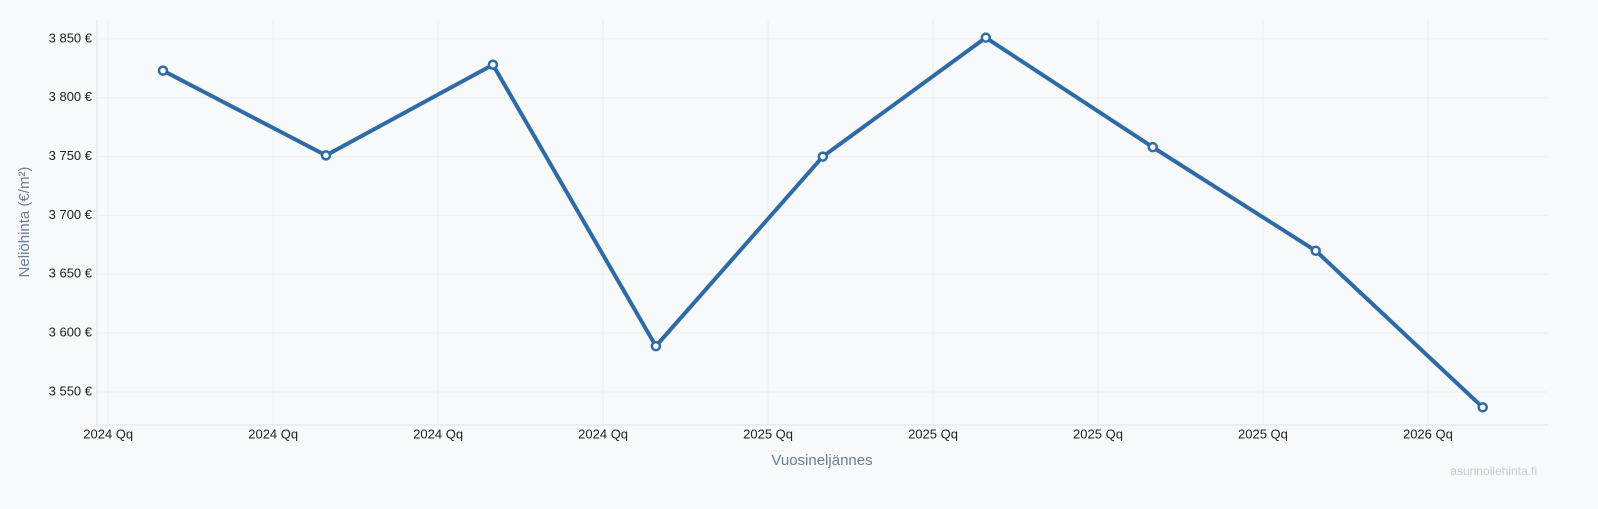 This screenshot has height=509, width=1598. I want to click on y-axis-label: Neliöhinta (€/m²), so click(24, 222).